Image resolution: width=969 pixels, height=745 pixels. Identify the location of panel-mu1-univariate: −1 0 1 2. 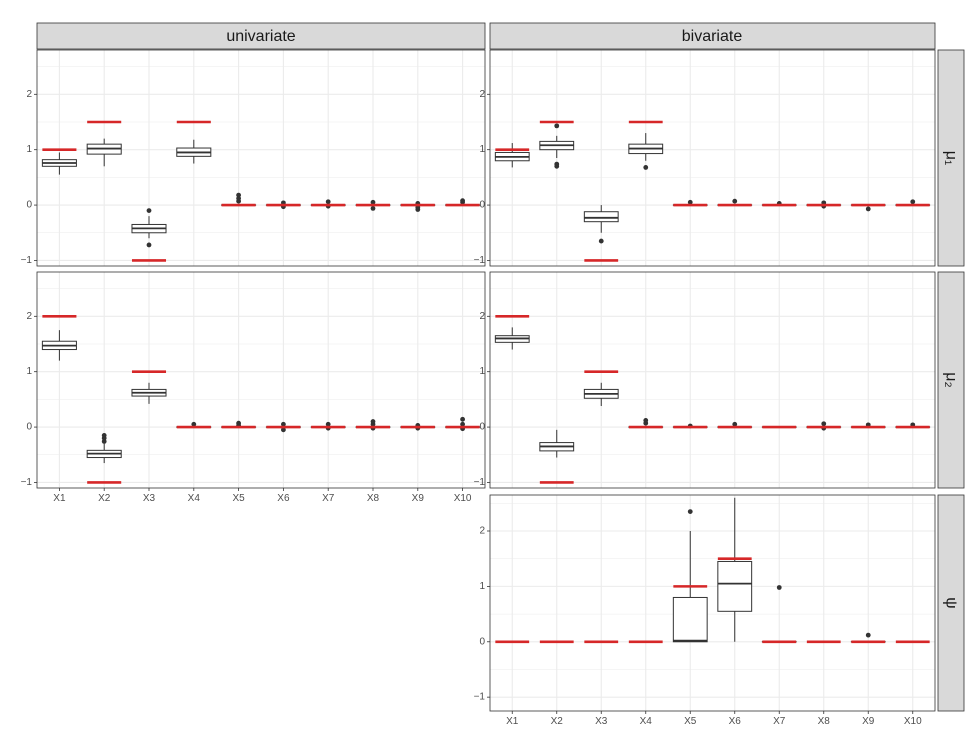
(253, 158).